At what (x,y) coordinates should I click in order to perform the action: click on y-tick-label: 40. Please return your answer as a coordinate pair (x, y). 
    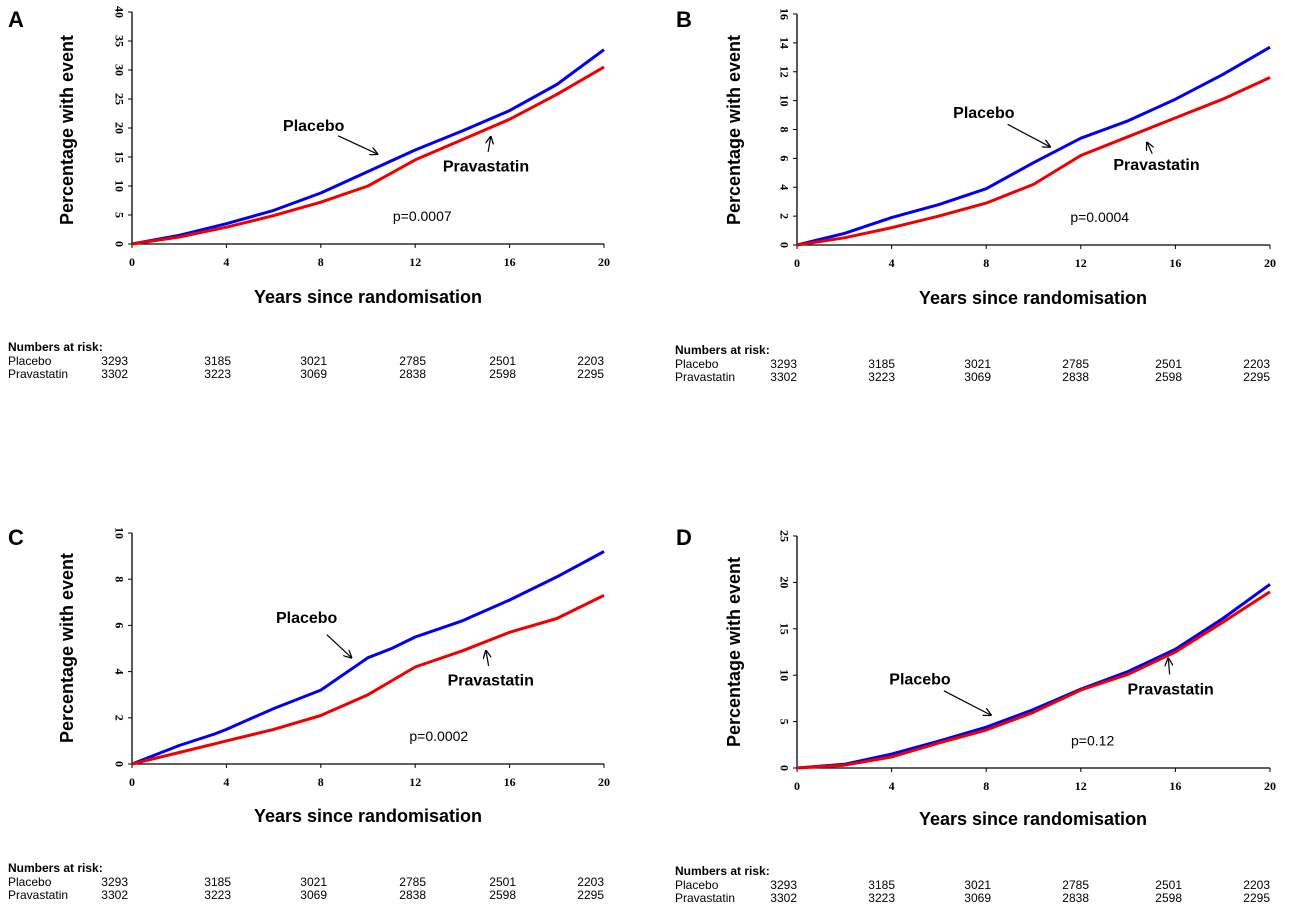
    Looking at the image, I should click on (119, 12).